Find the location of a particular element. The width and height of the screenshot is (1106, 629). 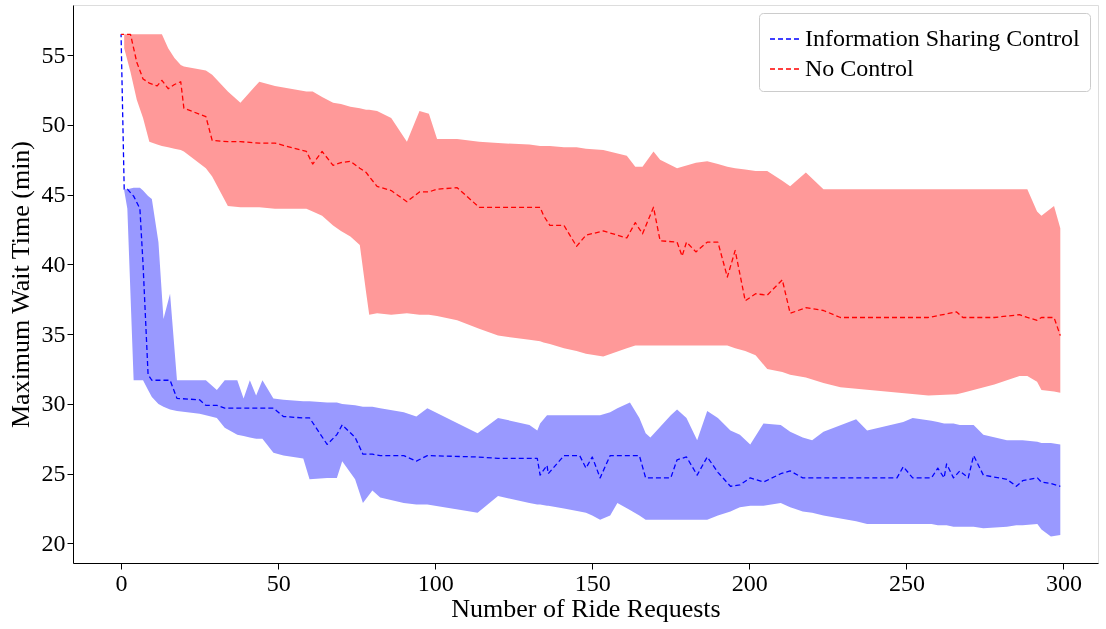

y-tick-label: 25 is located at coordinates (53, 473).